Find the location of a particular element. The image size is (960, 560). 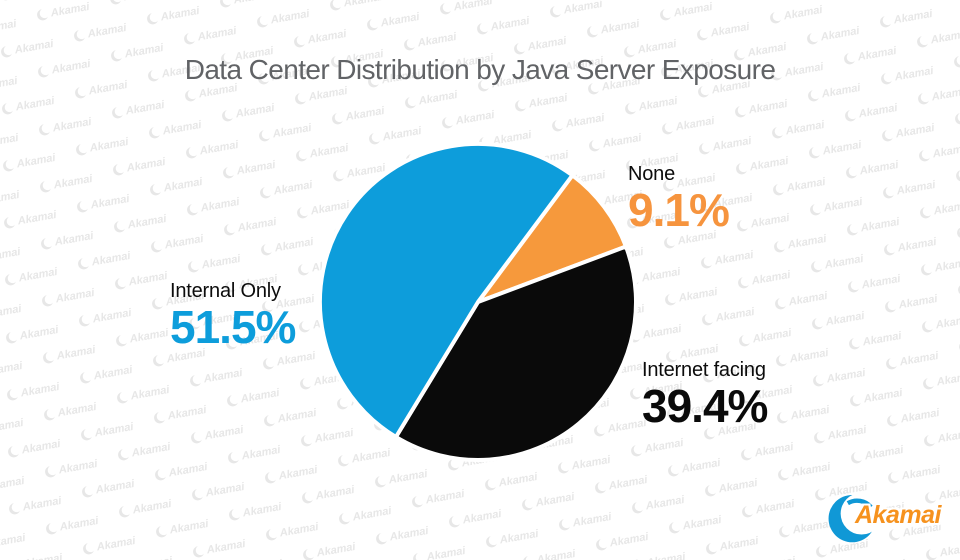

akamai-logo-text: Akamai is located at coordinates (898, 515).